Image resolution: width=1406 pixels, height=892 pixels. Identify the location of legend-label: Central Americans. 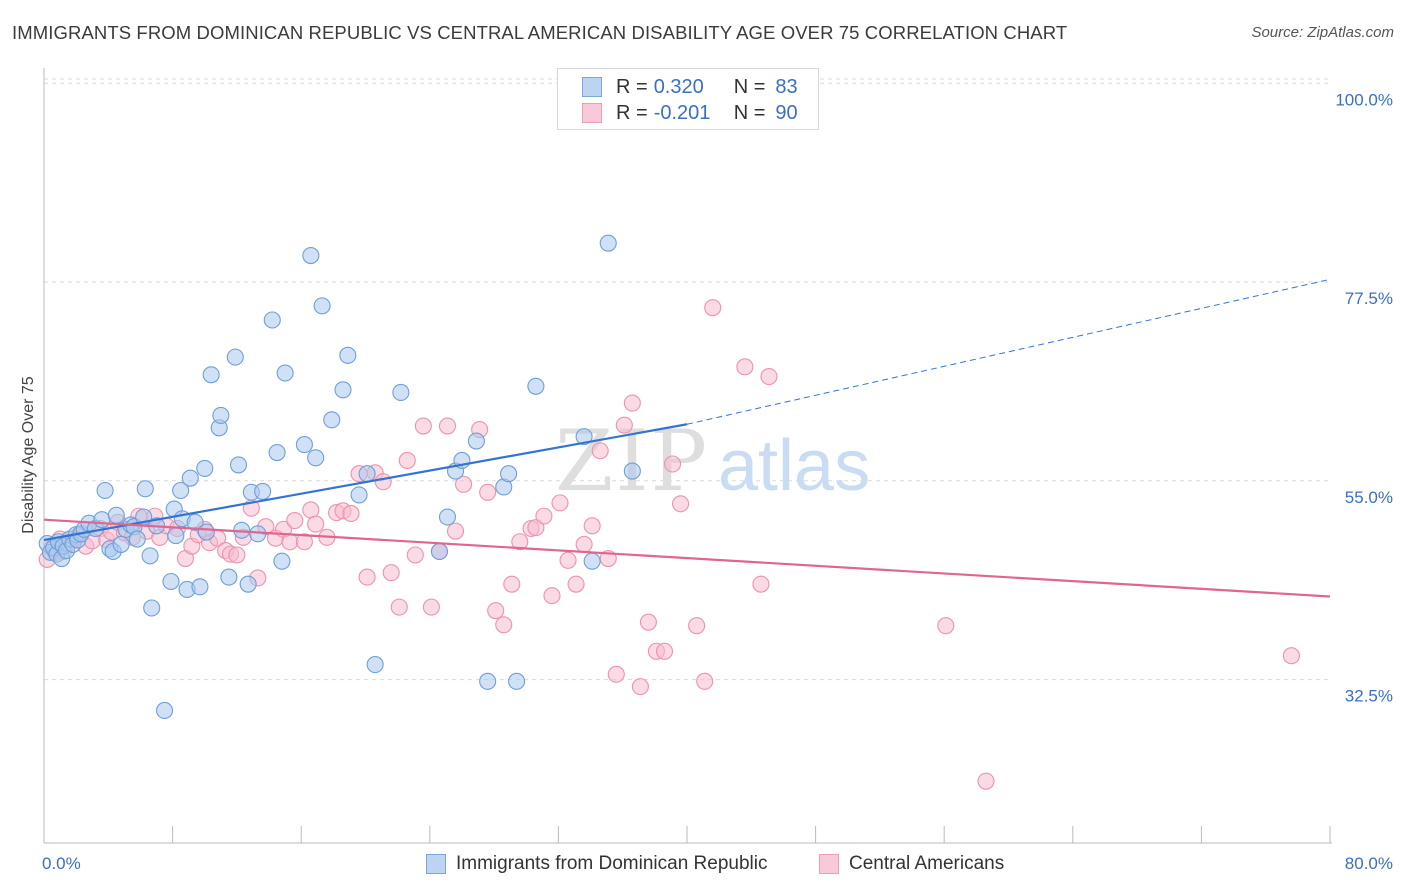
(927, 863).